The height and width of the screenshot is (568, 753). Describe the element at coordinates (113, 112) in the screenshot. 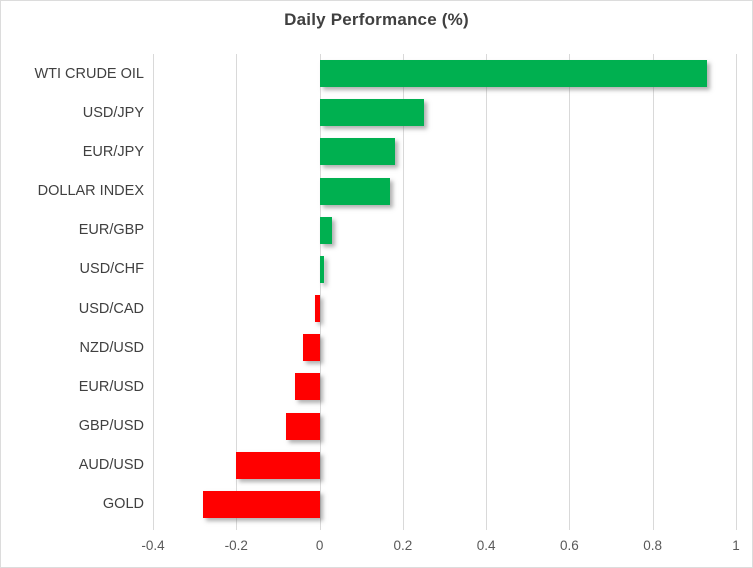

I see `category-label: USD/JPY` at that location.